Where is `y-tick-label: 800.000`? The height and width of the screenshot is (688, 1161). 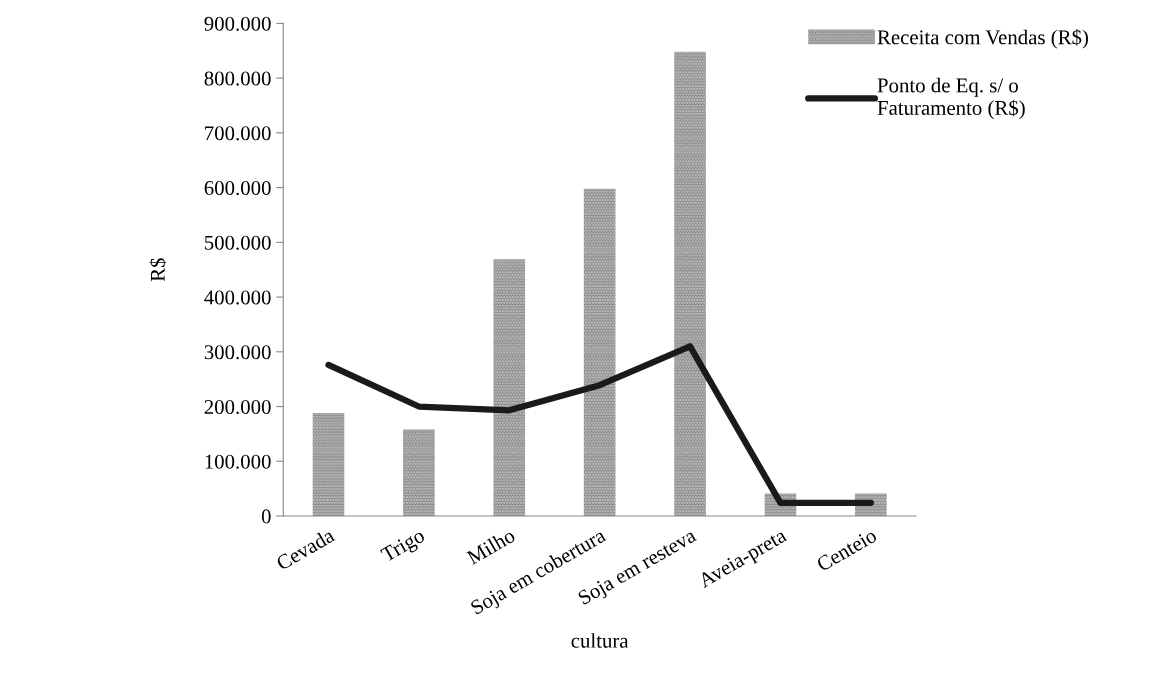
y-tick-label: 800.000 is located at coordinates (237, 78).